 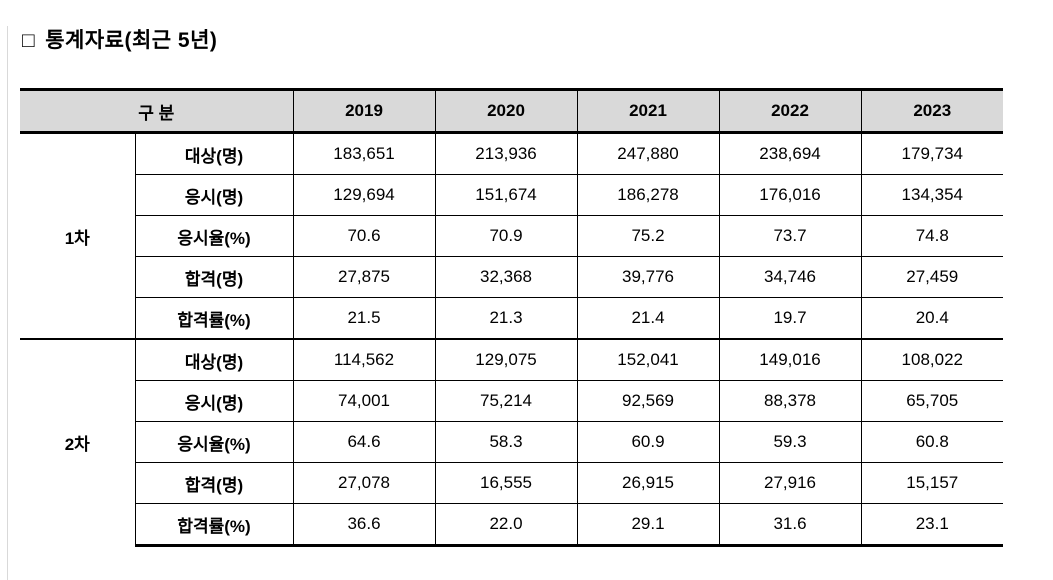 I want to click on cell-value: 114,562, so click(x=364, y=359).